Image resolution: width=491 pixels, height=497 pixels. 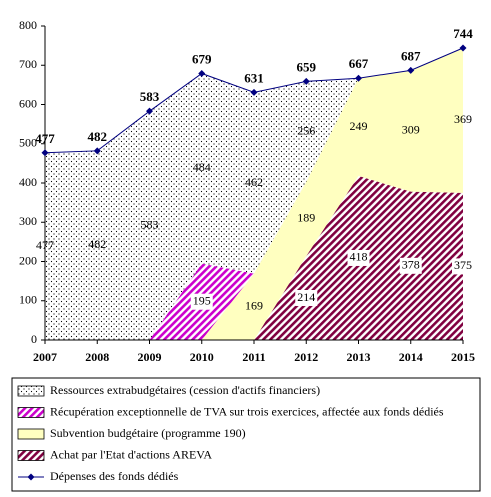 What do you see at coordinates (28, 260) in the screenshot?
I see `y-tick-label: 200` at bounding box center [28, 260].